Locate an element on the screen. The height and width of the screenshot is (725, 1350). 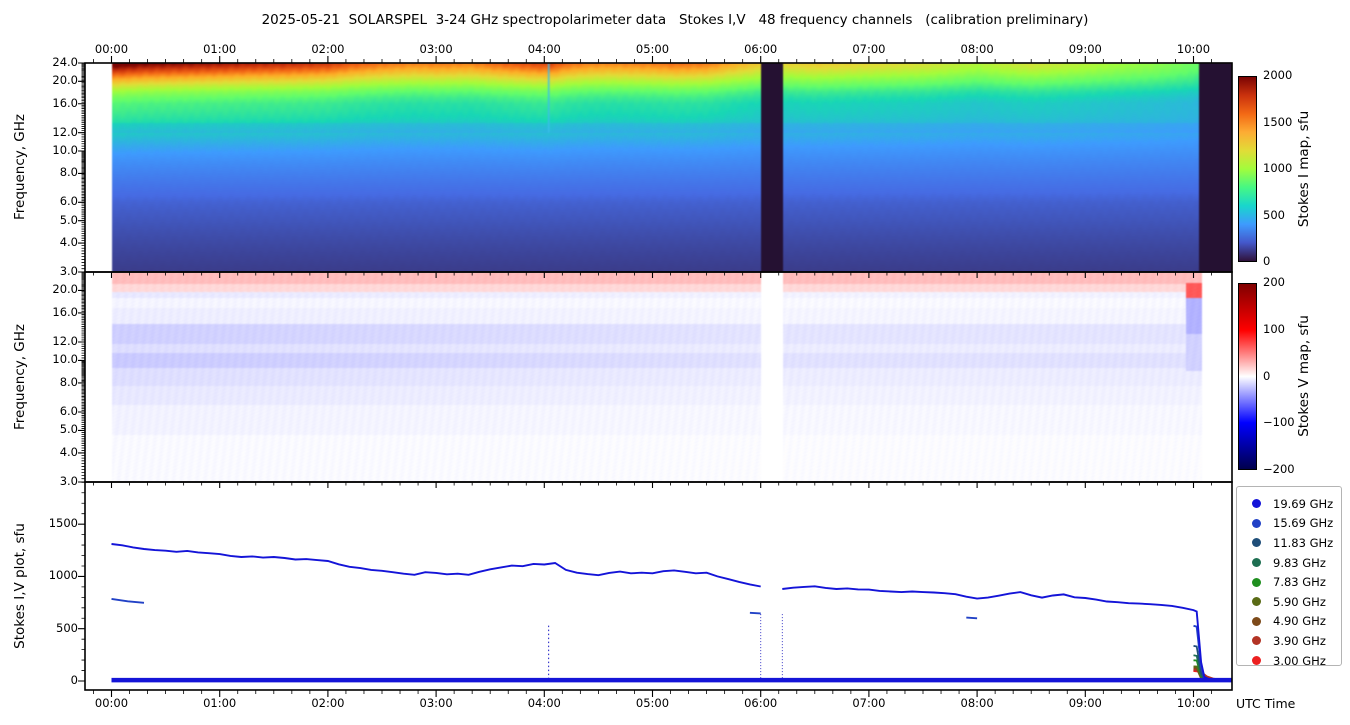
x-tick-label-bottom: 04:00 is located at coordinates (544, 703).